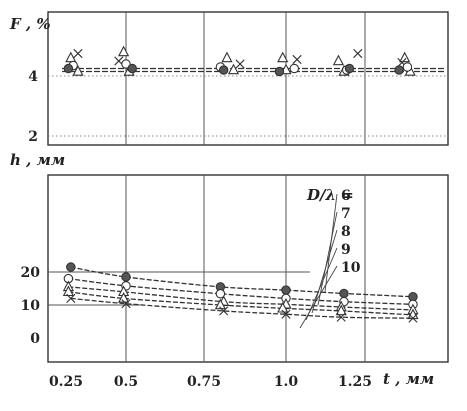 The width and height of the screenshot is (467, 411). Describe the element at coordinates (33, 77) in the screenshot. I see `top-y-tick-label: 4` at that location.